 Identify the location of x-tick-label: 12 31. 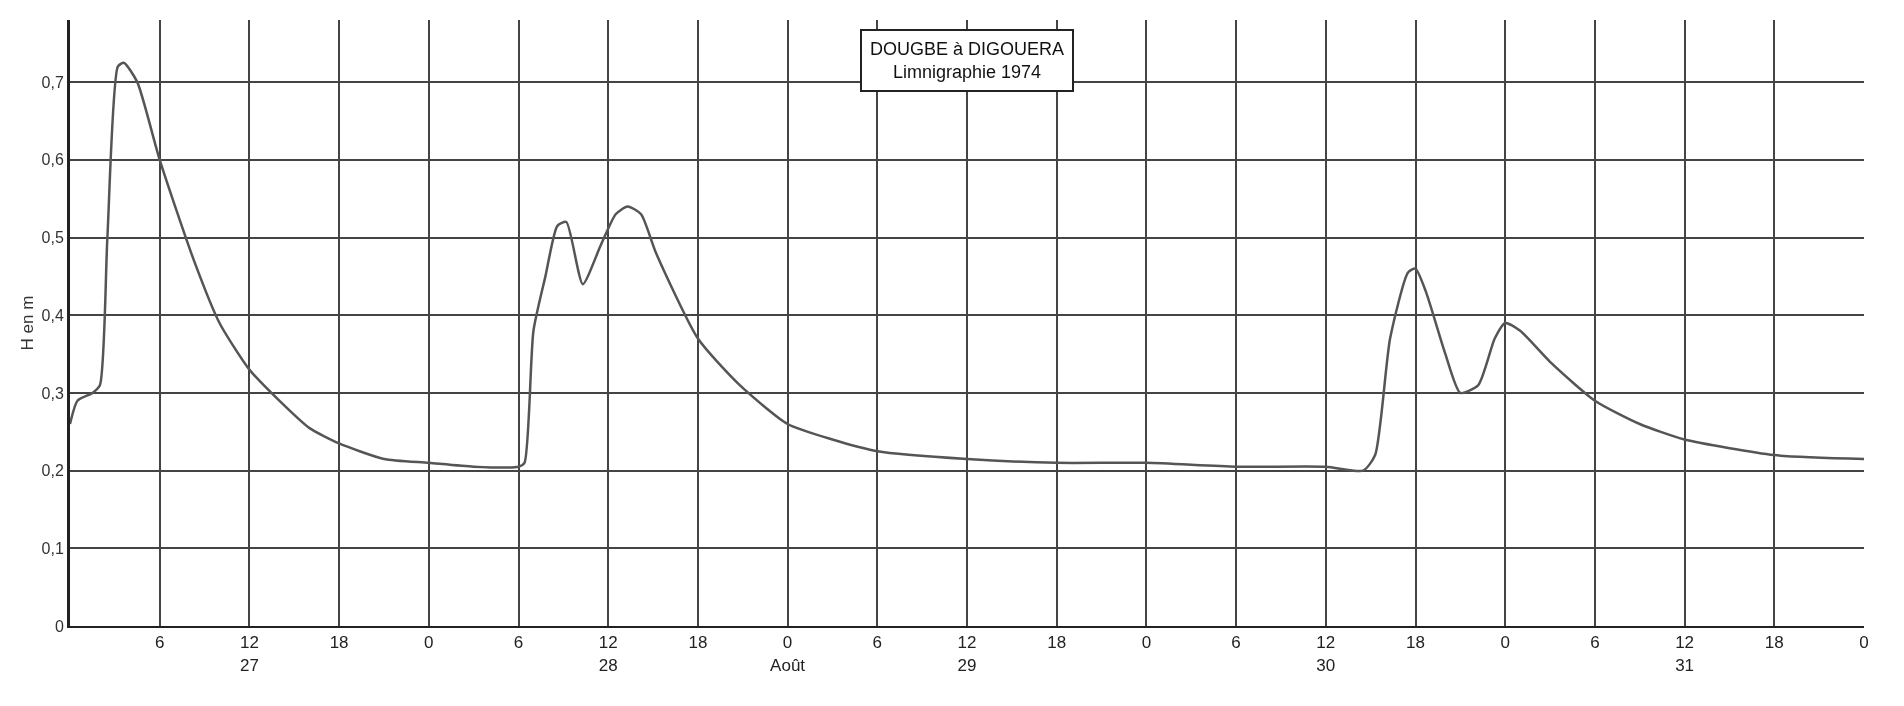
(1685, 654).